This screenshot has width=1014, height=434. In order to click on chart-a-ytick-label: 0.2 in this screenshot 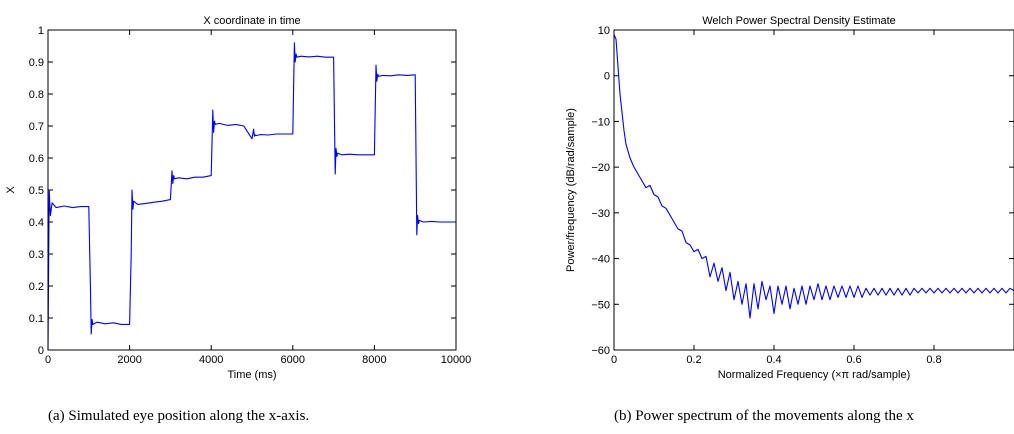, I will do `click(36, 287)`.